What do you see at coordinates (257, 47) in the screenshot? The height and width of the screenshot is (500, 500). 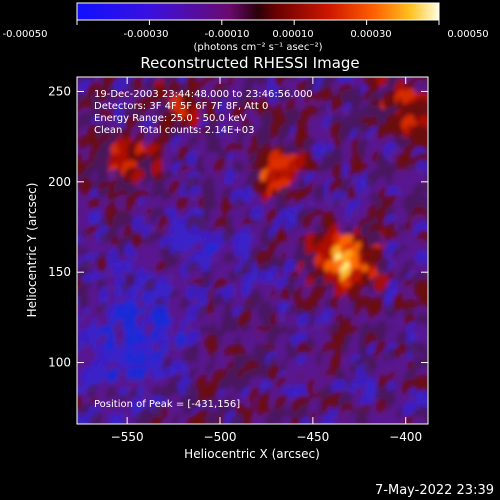 I see `colorbar-unit-label: (photons cm⁻² s⁻¹ asec⁻²)` at bounding box center [257, 47].